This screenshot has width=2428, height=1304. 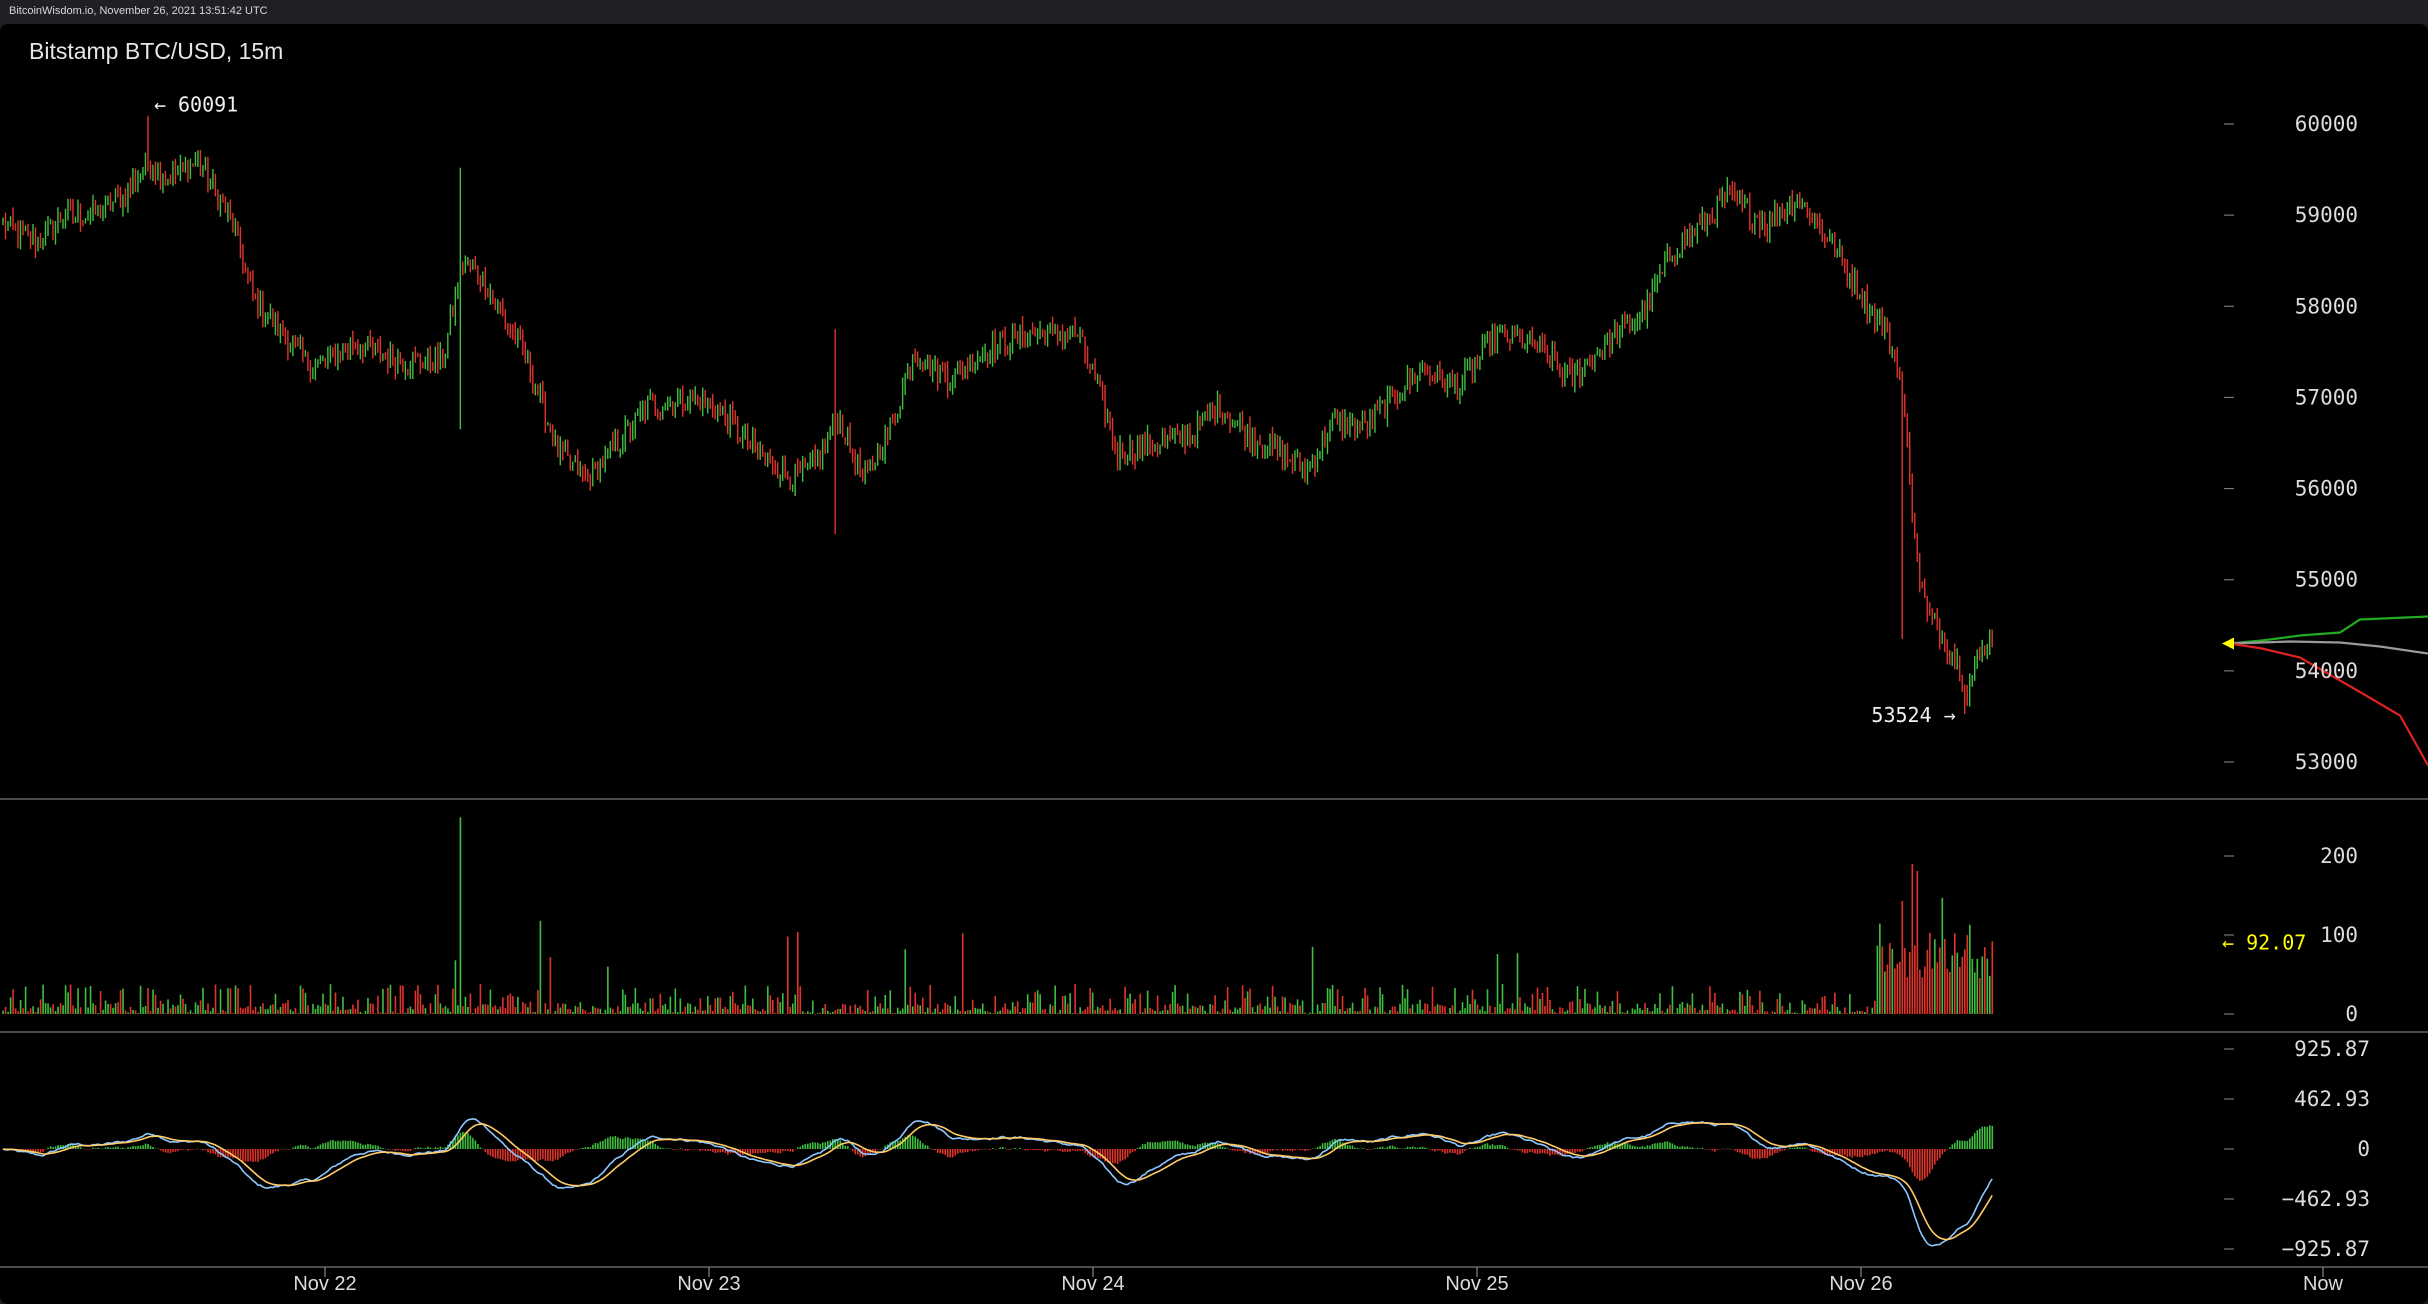 I want to click on price-axis-label: 58000, so click(x=2326, y=306).